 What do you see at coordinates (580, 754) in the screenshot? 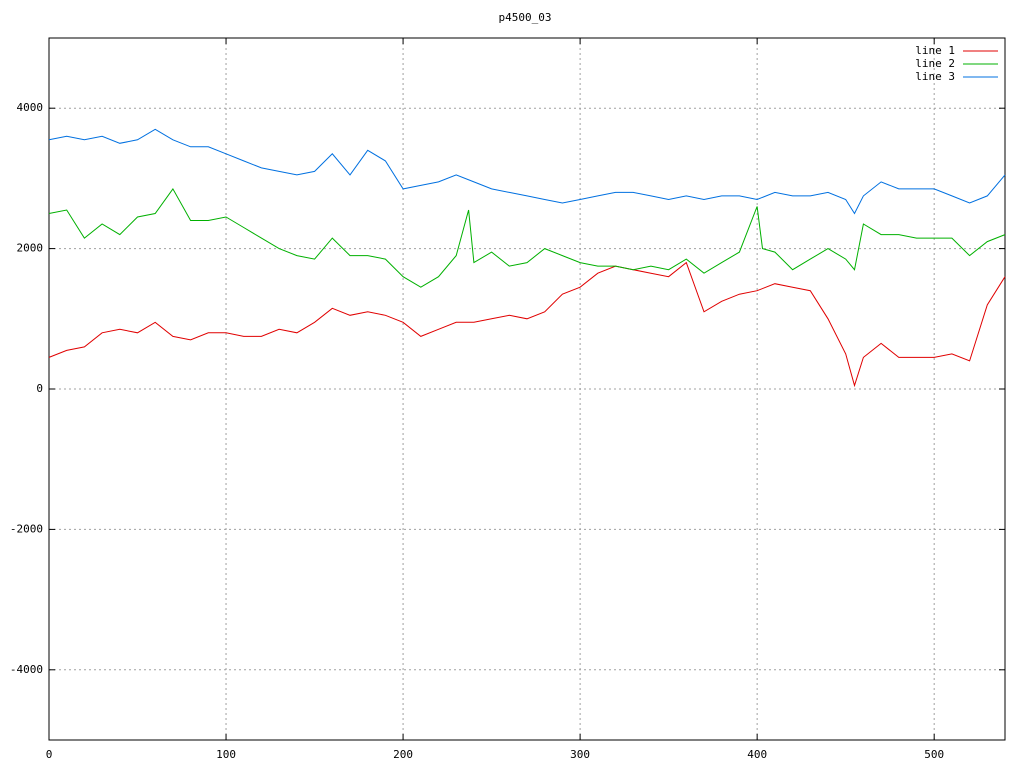
I see `x-tick-label: 300` at bounding box center [580, 754].